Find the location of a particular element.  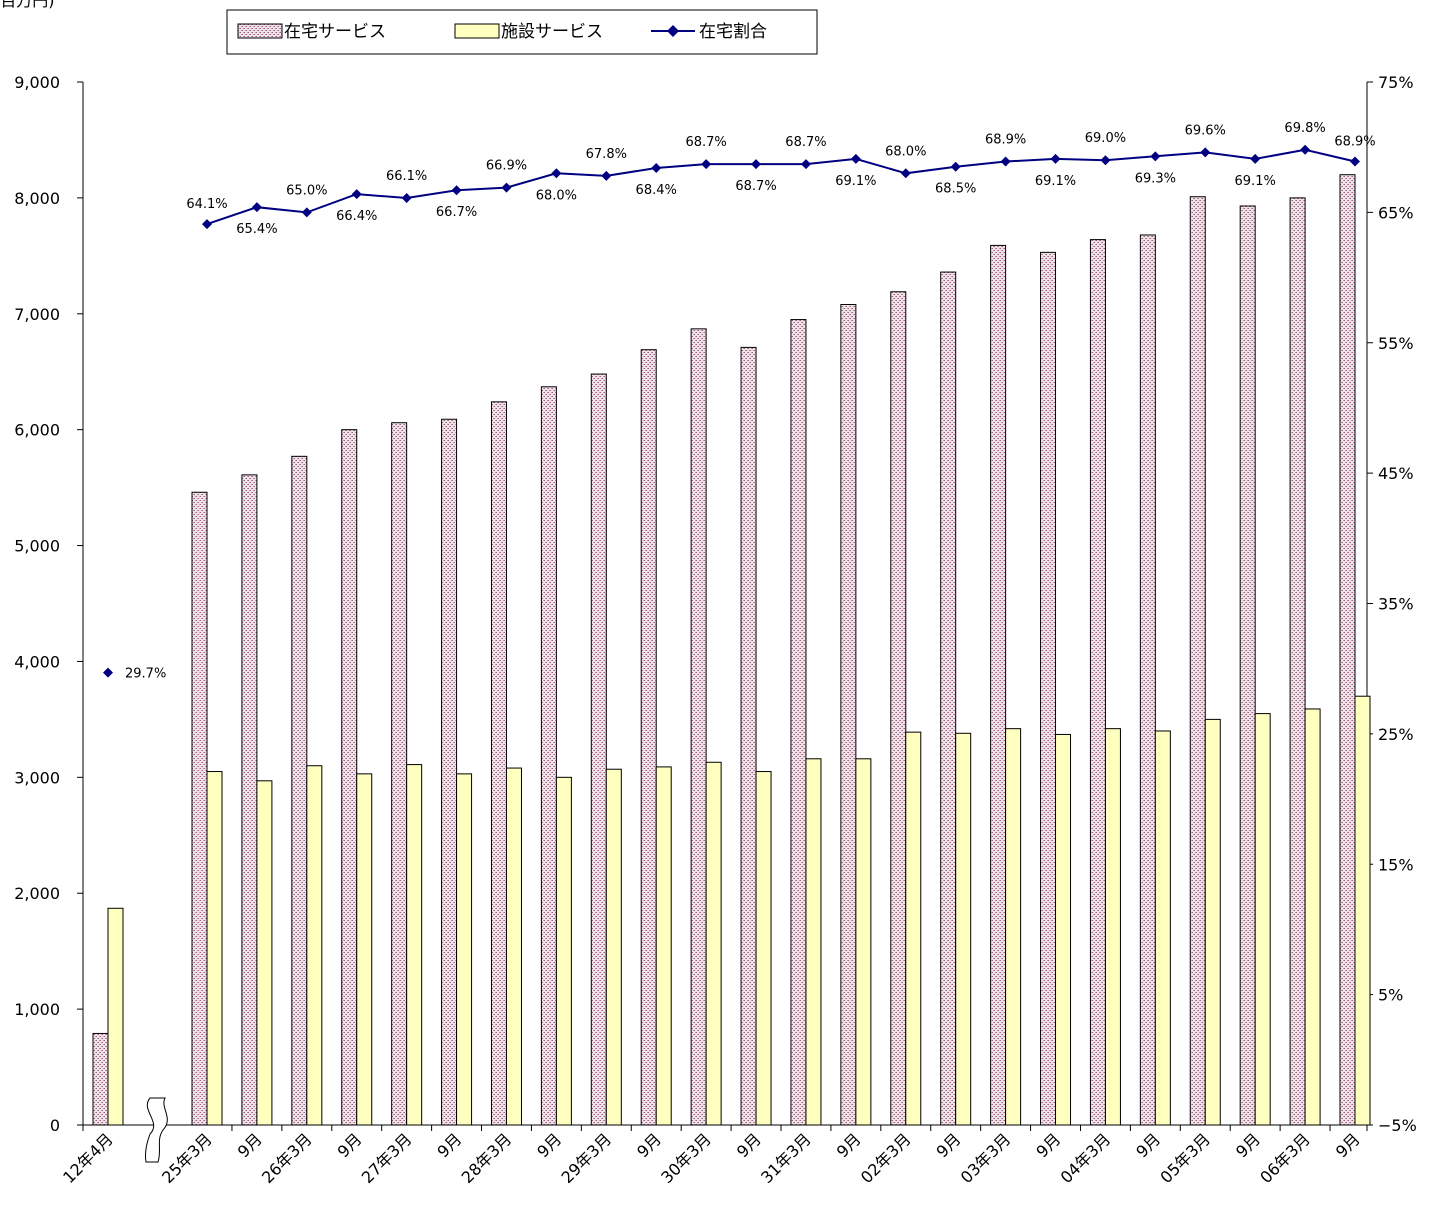

x-tick-label: 29年3月 is located at coordinates (586, 1158).